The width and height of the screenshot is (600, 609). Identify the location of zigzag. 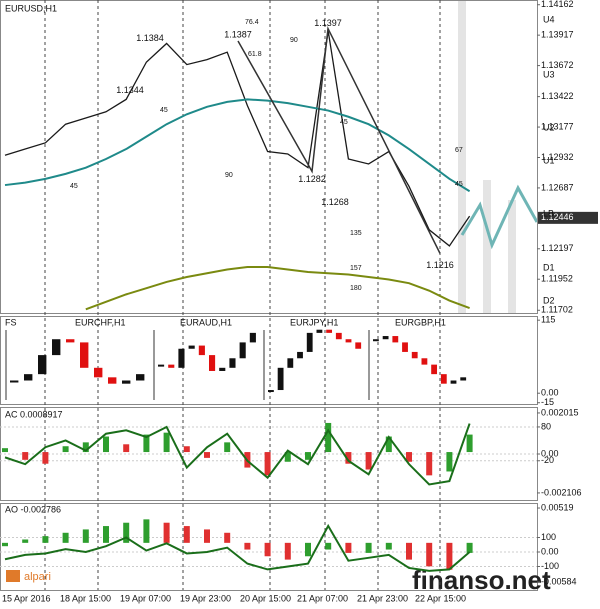
(339, 139).